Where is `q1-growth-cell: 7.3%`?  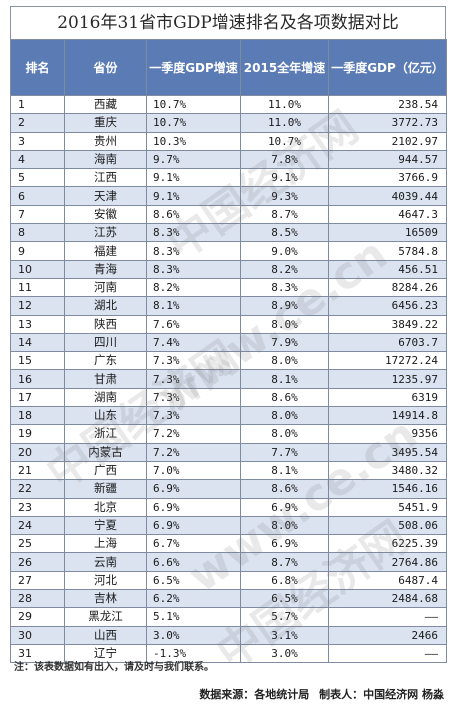 q1-growth-cell: 7.3% is located at coordinates (193, 397).